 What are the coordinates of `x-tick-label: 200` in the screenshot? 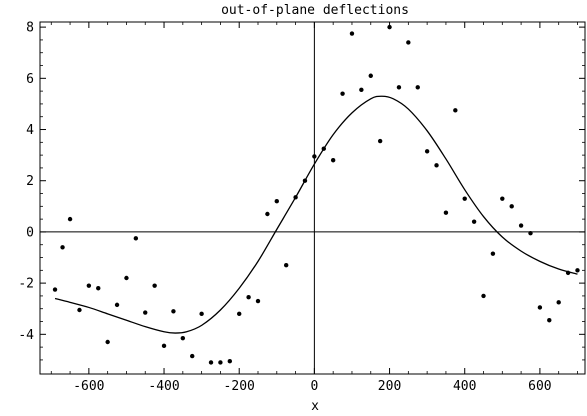 It's located at (389, 386).